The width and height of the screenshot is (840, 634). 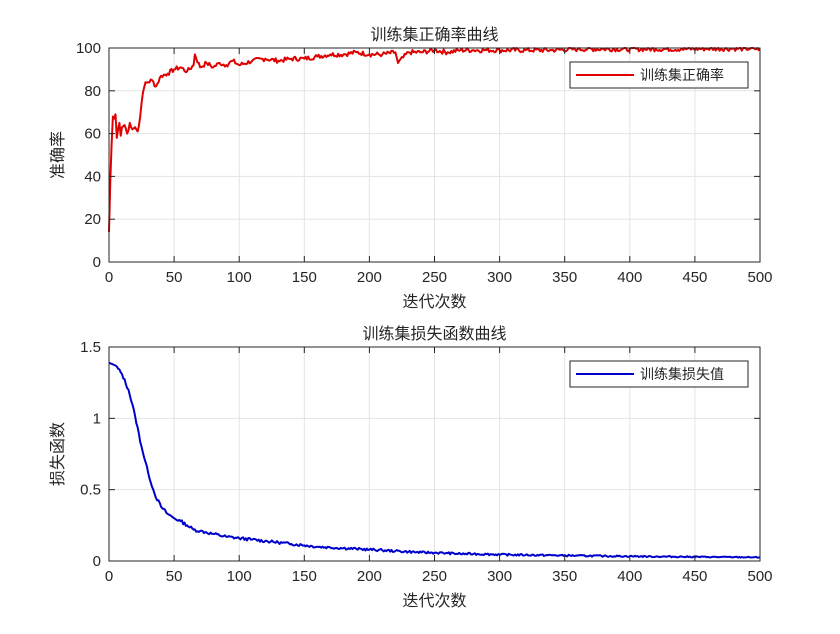 What do you see at coordinates (682, 75) in the screenshot?
I see `legend-label: 训练集正确率` at bounding box center [682, 75].